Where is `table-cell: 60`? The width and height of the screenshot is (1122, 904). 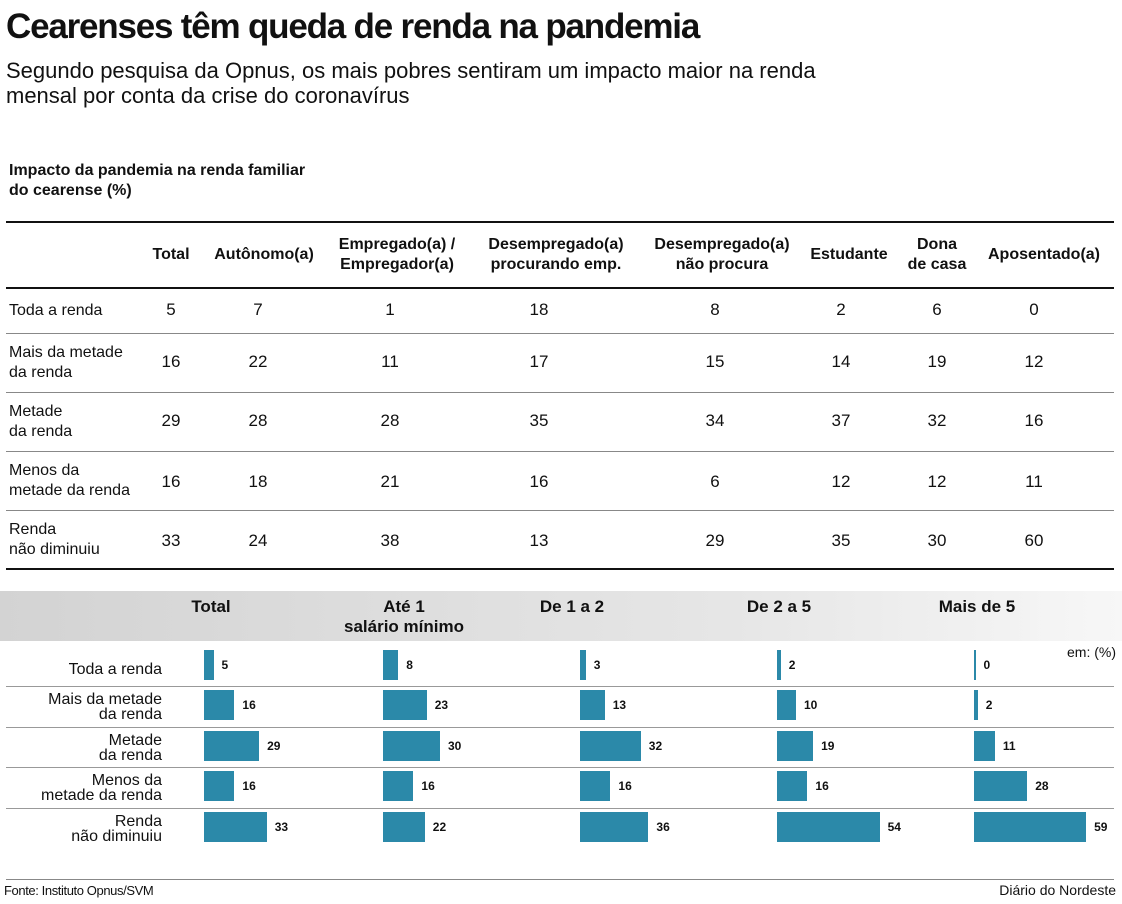 table-cell: 60 is located at coordinates (1034, 540).